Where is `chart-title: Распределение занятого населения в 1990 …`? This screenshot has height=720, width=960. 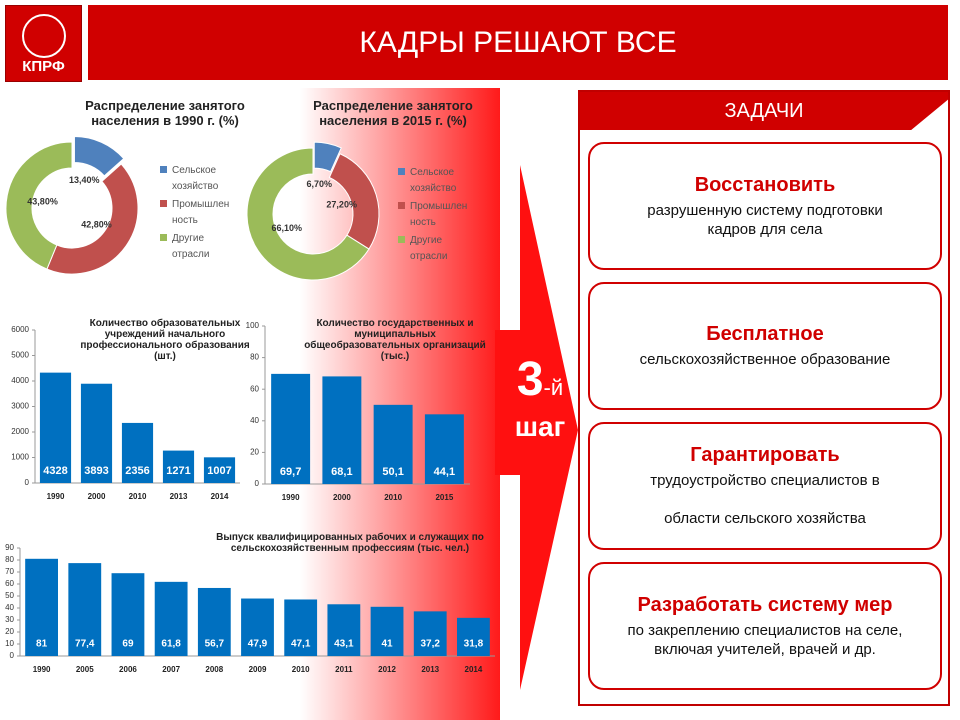
chart-title: Распределение занятого населения в 1990 … is located at coordinates (165, 113).